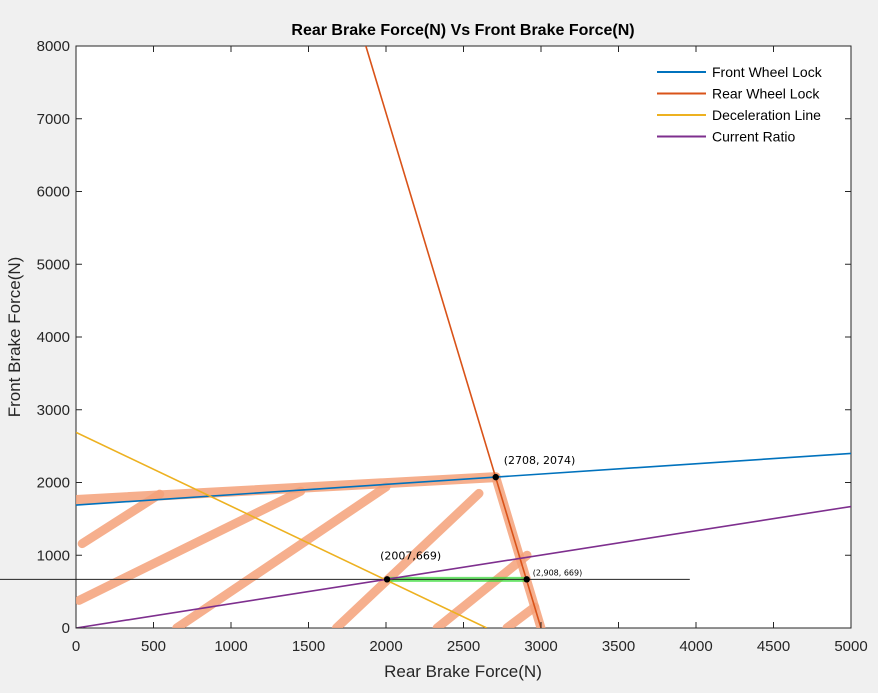  I want to click on x-tick-label: 1500, so click(308, 646).